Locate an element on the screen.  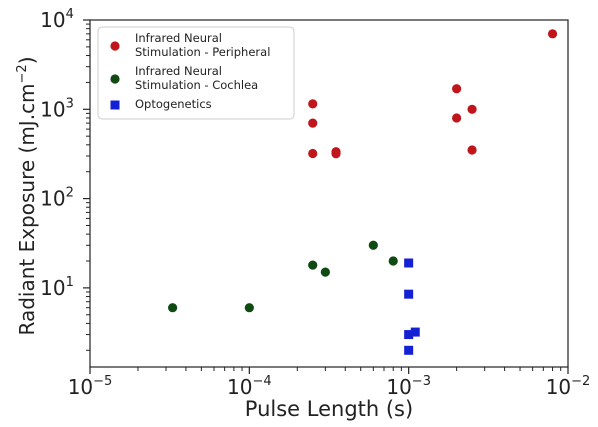
x-tick-label: 10⁻⁴ is located at coordinates (249, 386).